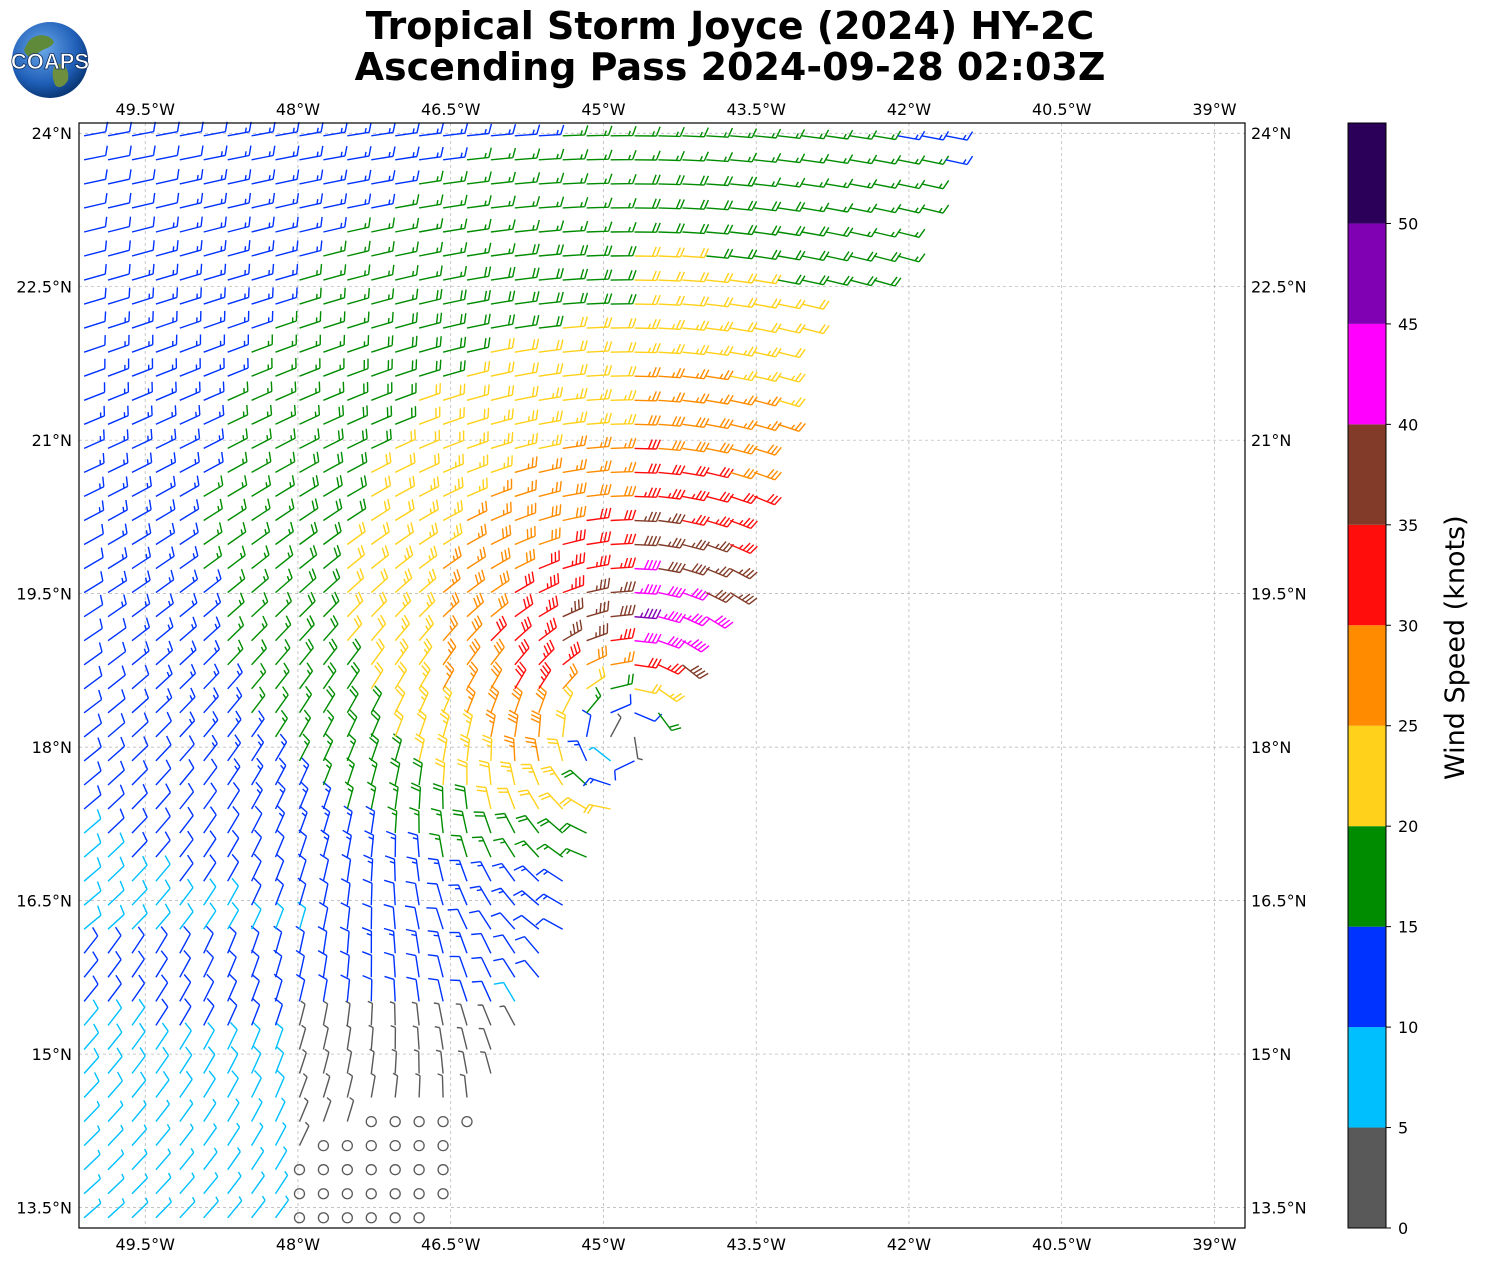 The width and height of the screenshot is (1485, 1264). I want to click on lon-tick-label-bottom: 40.5°W, so click(1062, 1244).